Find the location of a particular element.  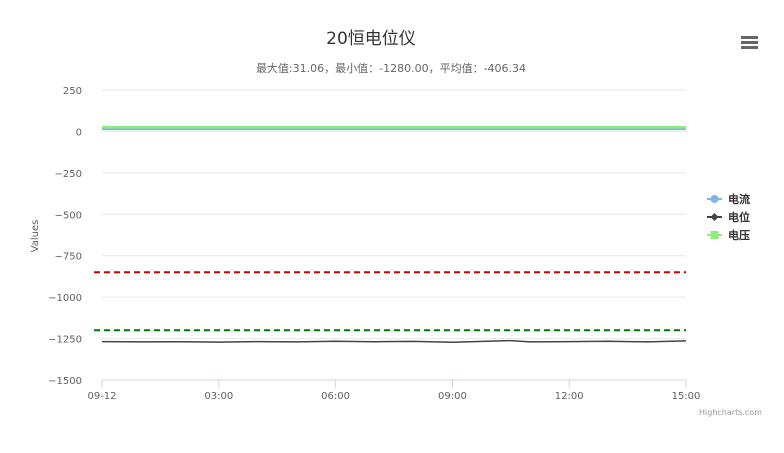

legend-item: 电流 is located at coordinates (728, 199).